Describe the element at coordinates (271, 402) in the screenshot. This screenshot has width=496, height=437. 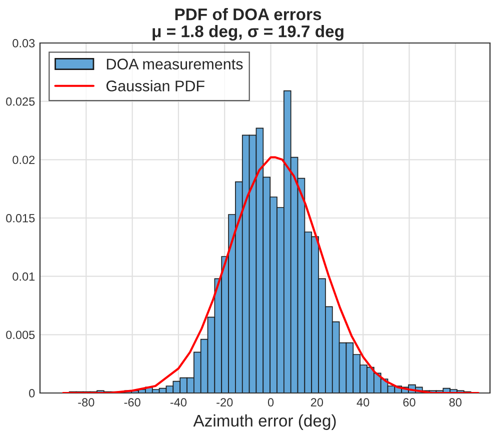
I see `x-tick-label: 0` at that location.